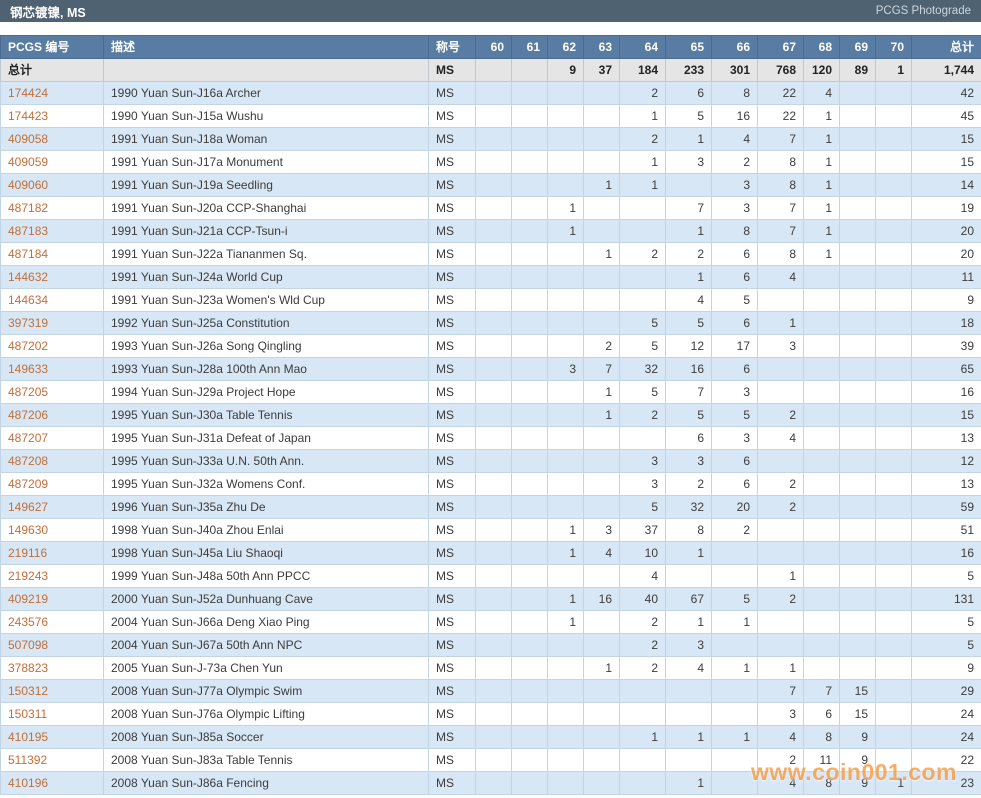  Describe the element at coordinates (821, 691) in the screenshot. I see `grade-68-count: 7` at that location.